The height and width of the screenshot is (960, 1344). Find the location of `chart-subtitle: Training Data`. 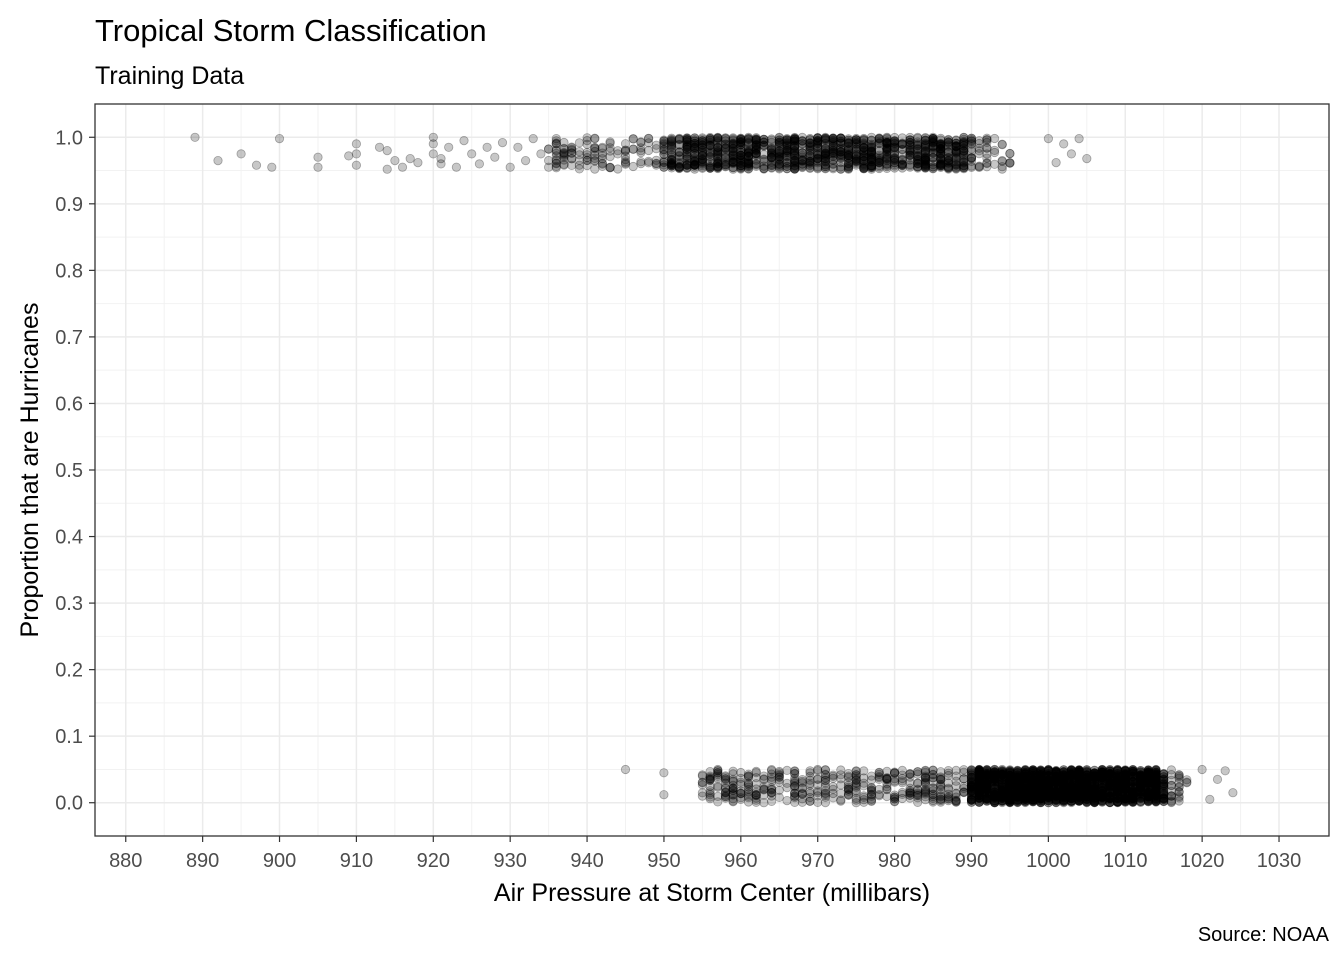

chart-subtitle: Training Data is located at coordinates (169, 76).